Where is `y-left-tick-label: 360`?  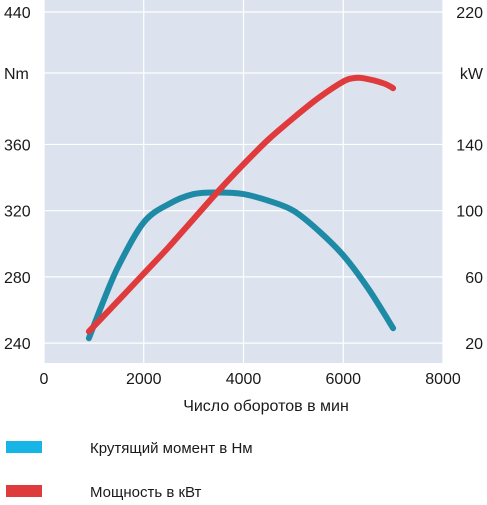
y-left-tick-label: 360 is located at coordinates (17, 145).